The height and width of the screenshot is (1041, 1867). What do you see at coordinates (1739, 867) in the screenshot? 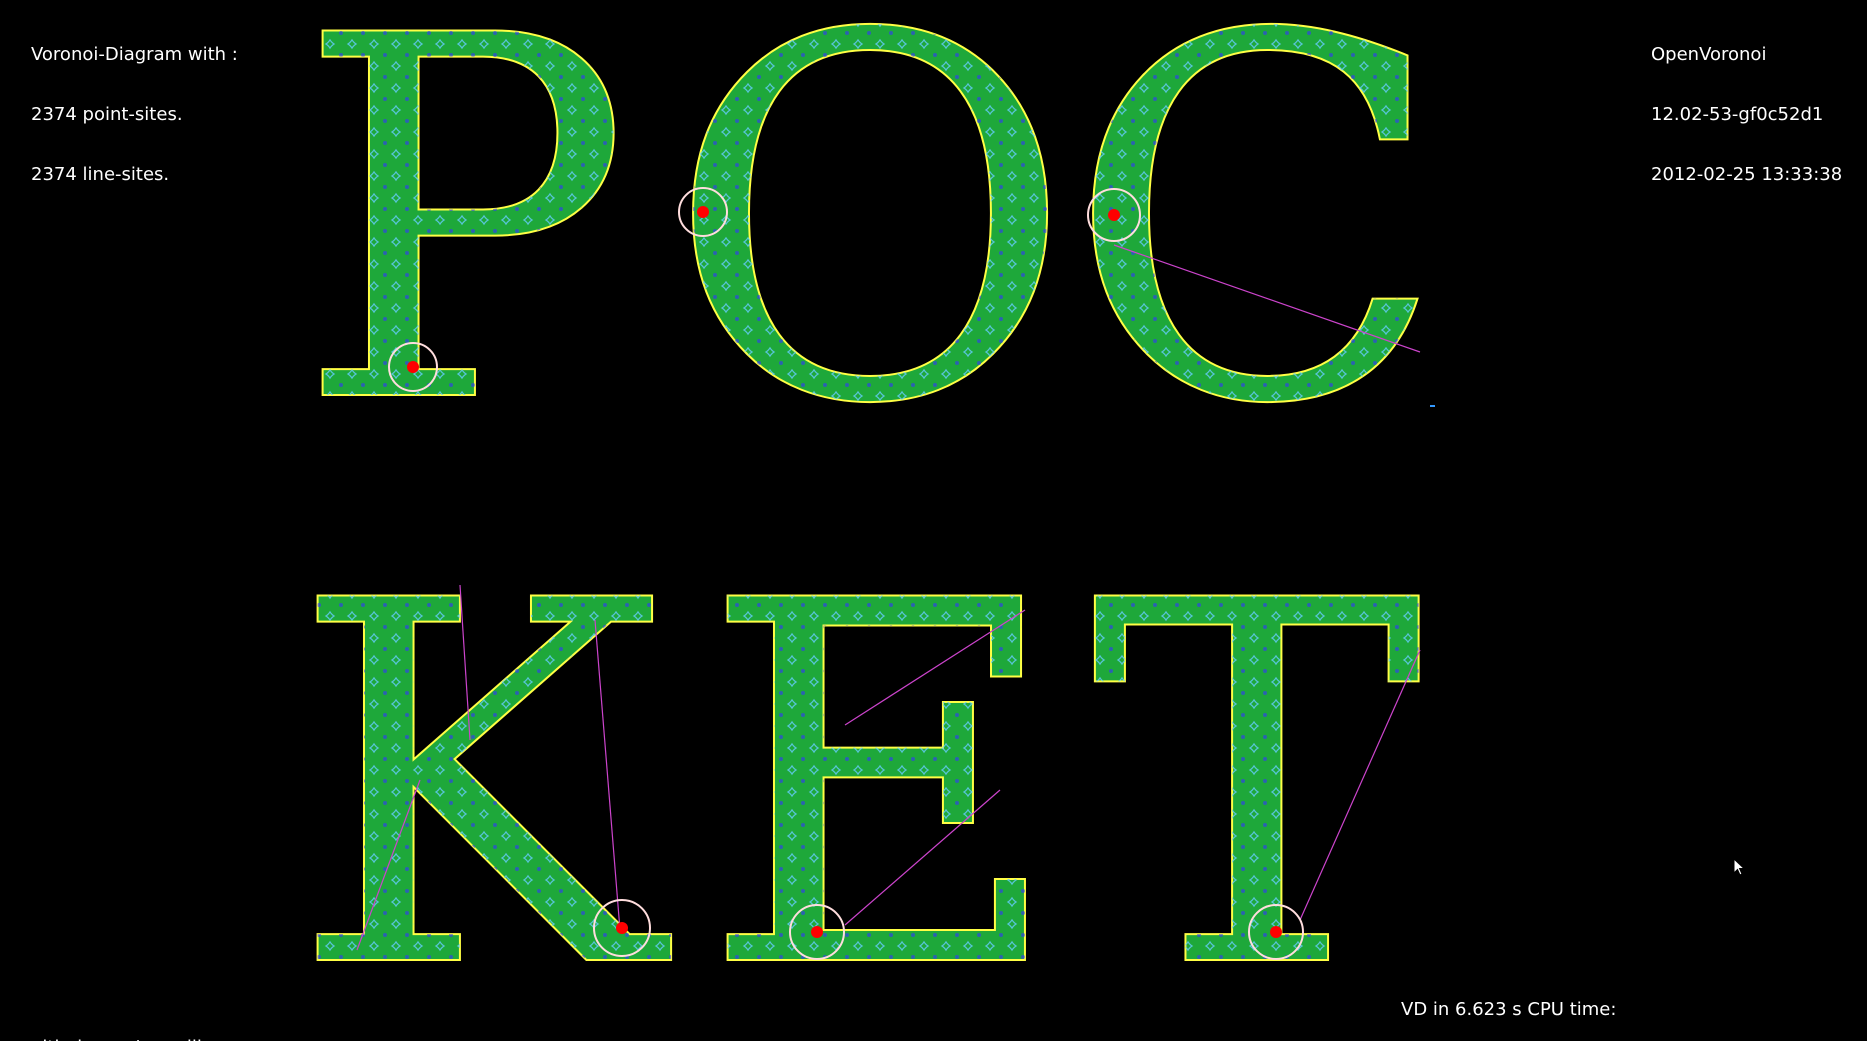
I see `mouse-pointer-icon` at bounding box center [1739, 867].